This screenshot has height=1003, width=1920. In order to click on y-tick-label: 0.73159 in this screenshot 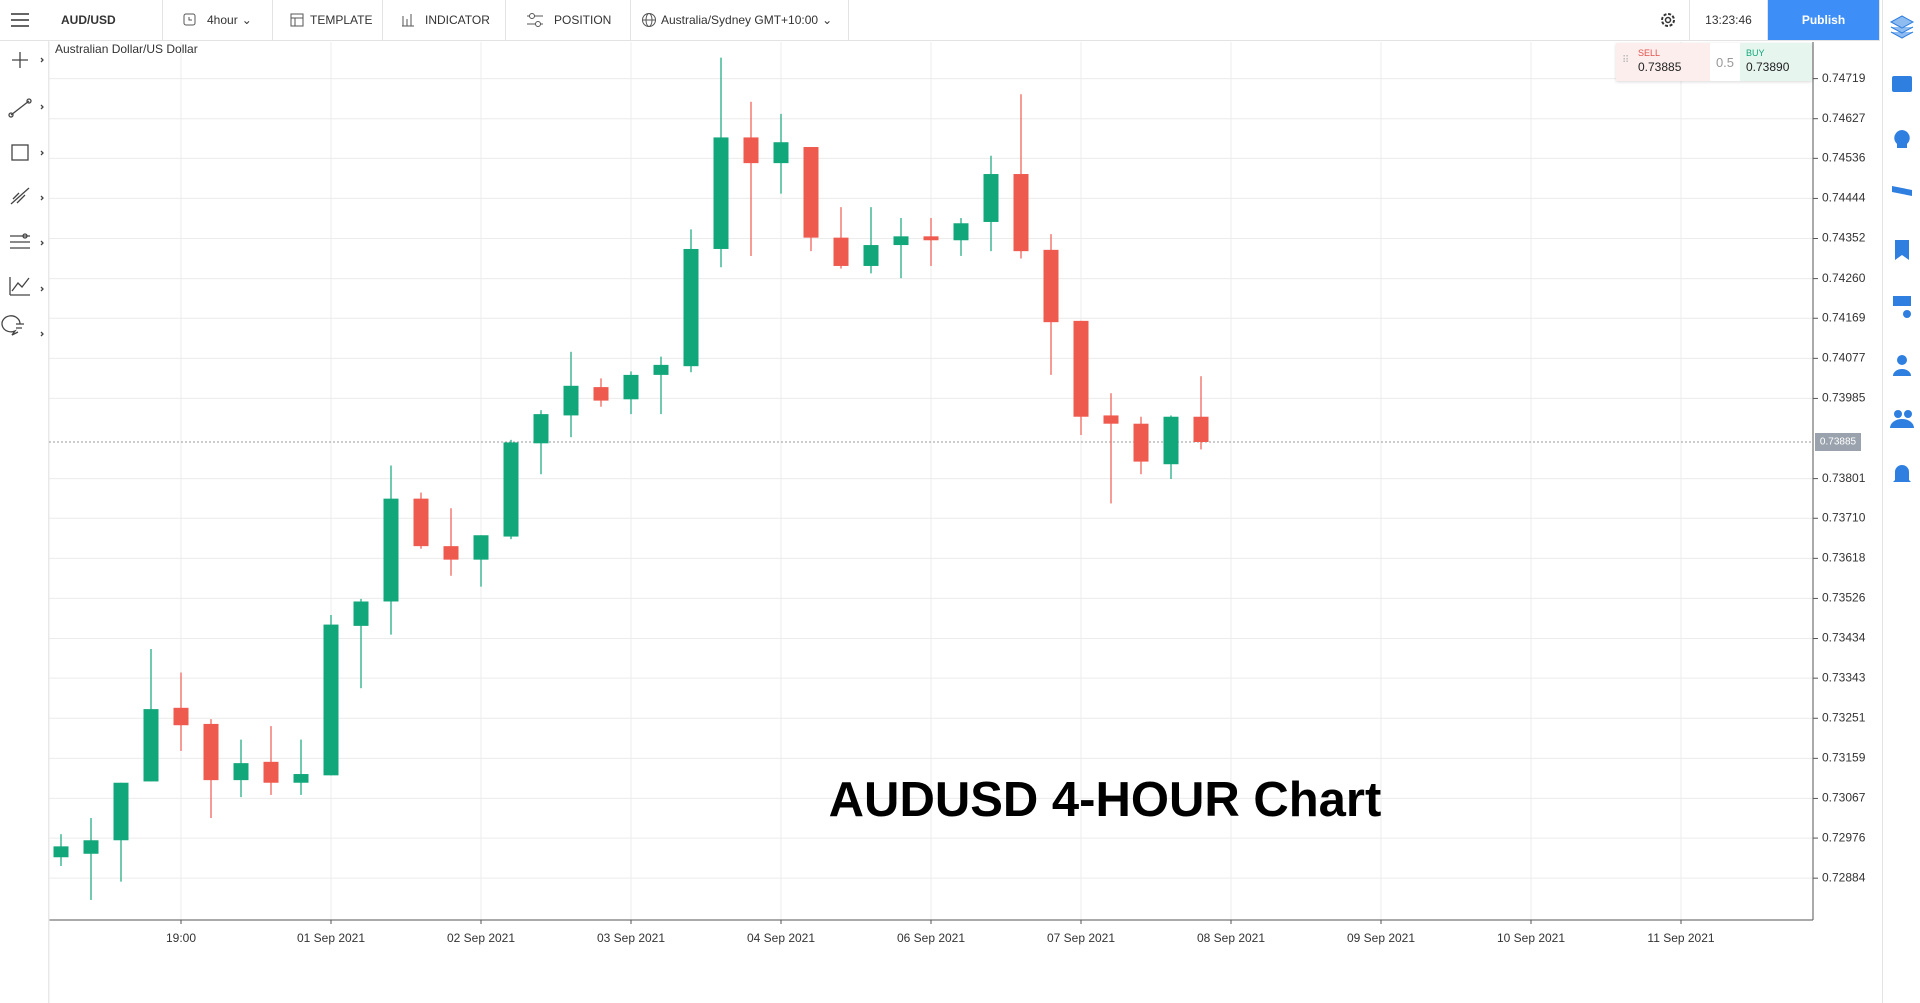, I will do `click(1844, 758)`.